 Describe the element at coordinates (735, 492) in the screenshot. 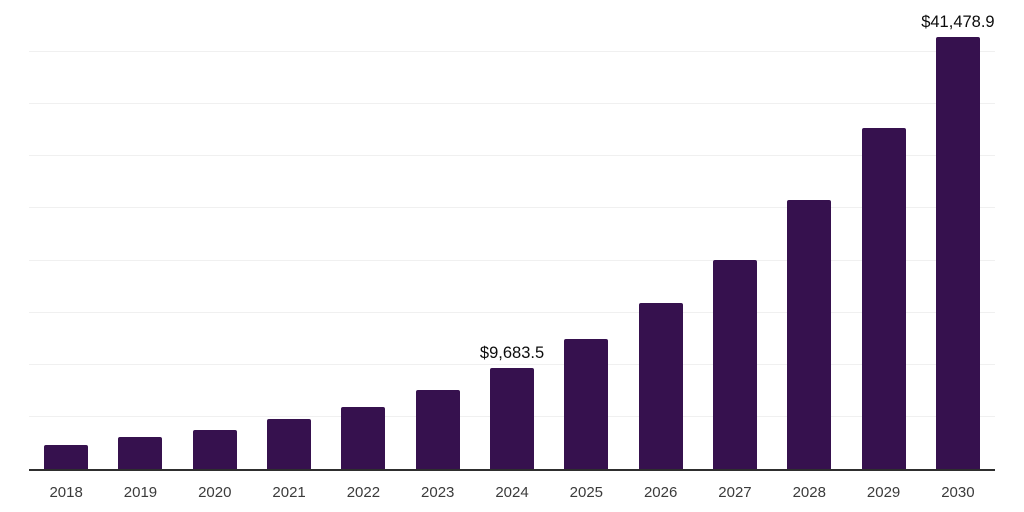

I see `x-tick-2027: 2027` at that location.